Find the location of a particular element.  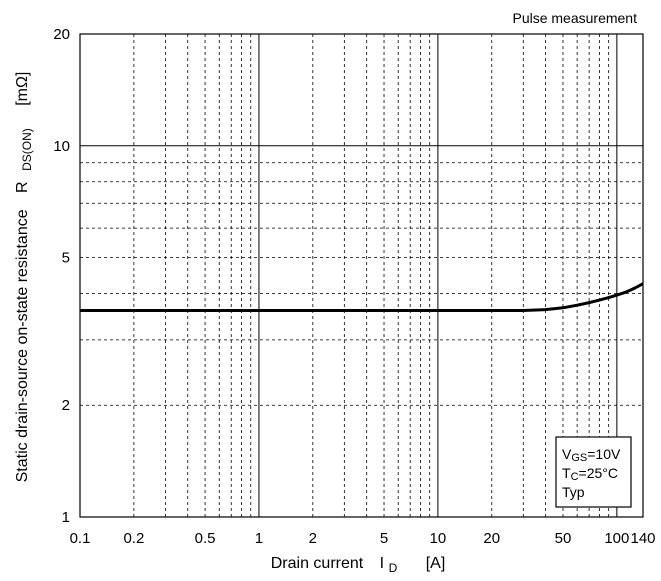

x-tick-label: 0.5 is located at coordinates (205, 538).